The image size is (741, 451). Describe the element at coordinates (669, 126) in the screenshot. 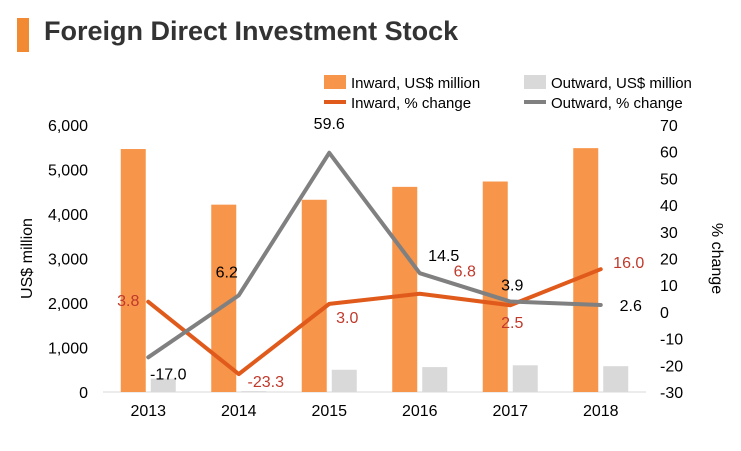

I see `y2-tick-label: 70` at that location.